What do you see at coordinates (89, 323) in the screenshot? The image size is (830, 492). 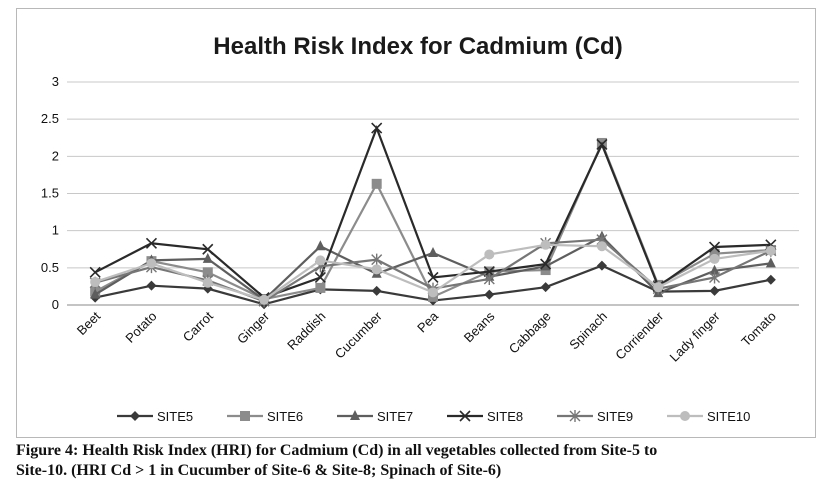 I see `x-tick-label: Beet` at bounding box center [89, 323].